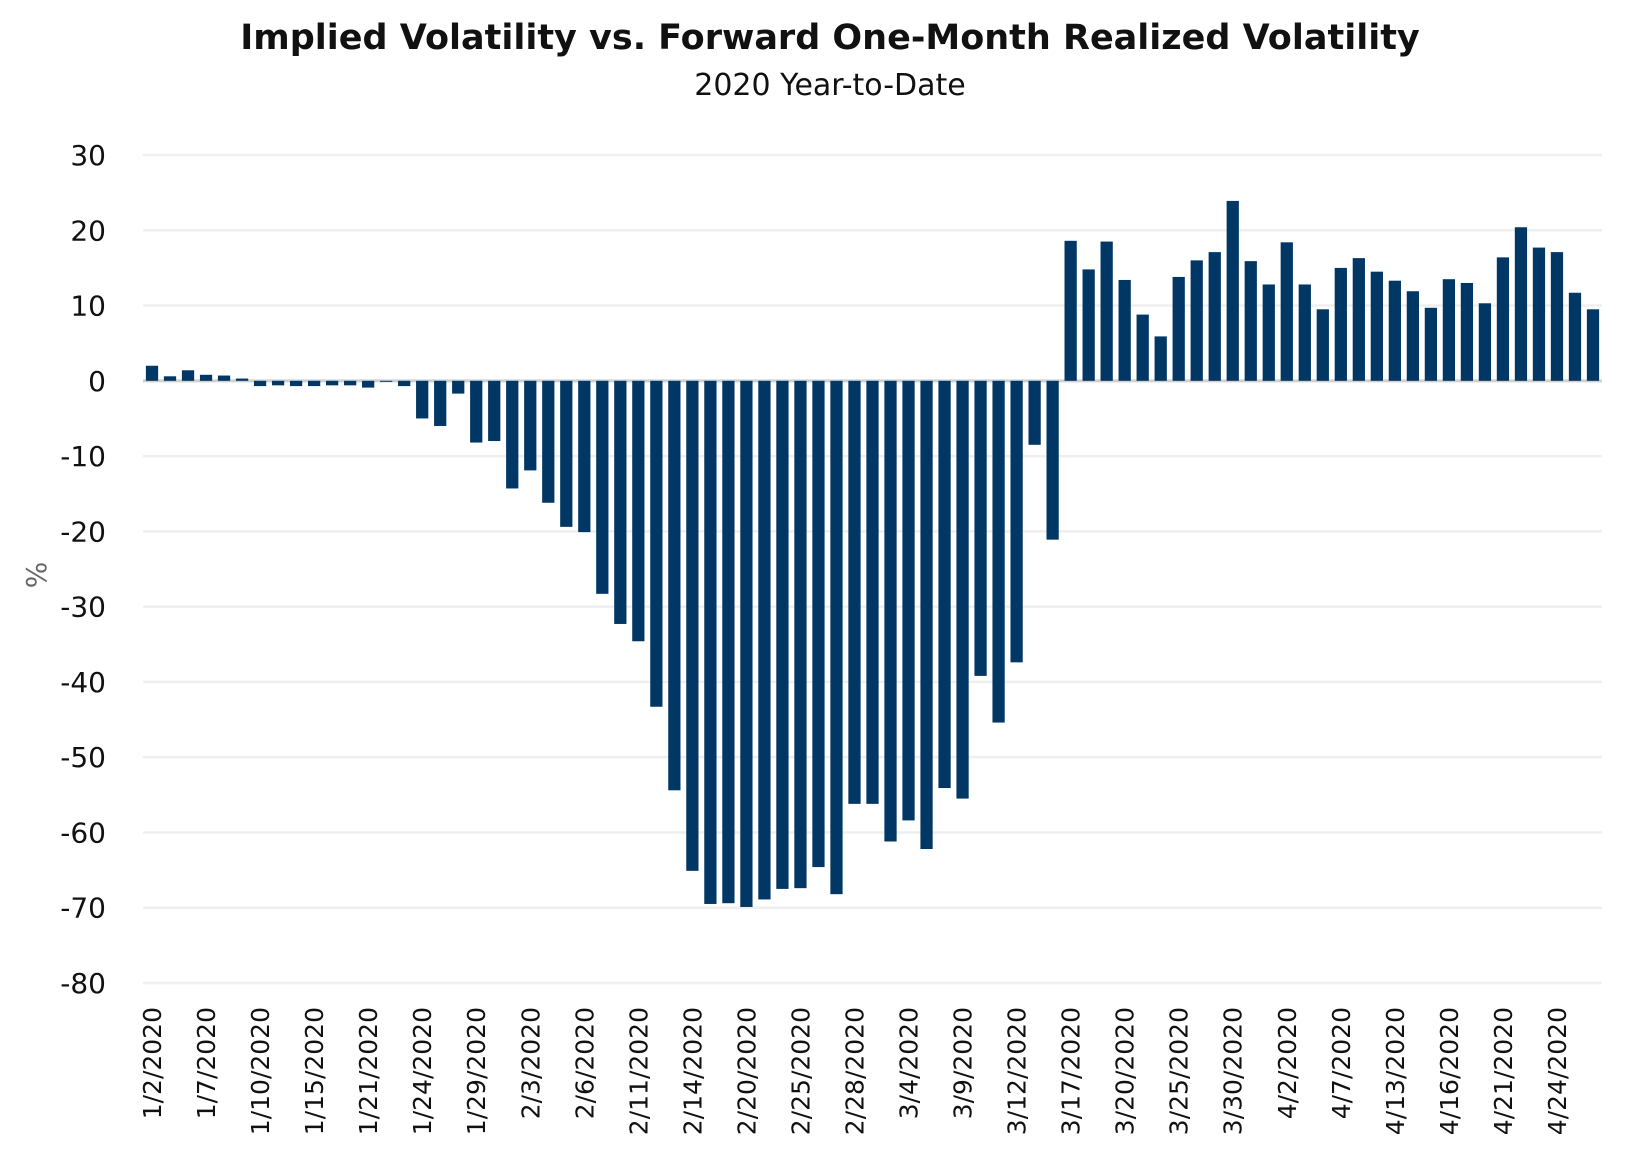 This screenshot has height=1174, width=1639. Describe the element at coordinates (998, 551) in the screenshot. I see `bar-3/11/2020` at that location.